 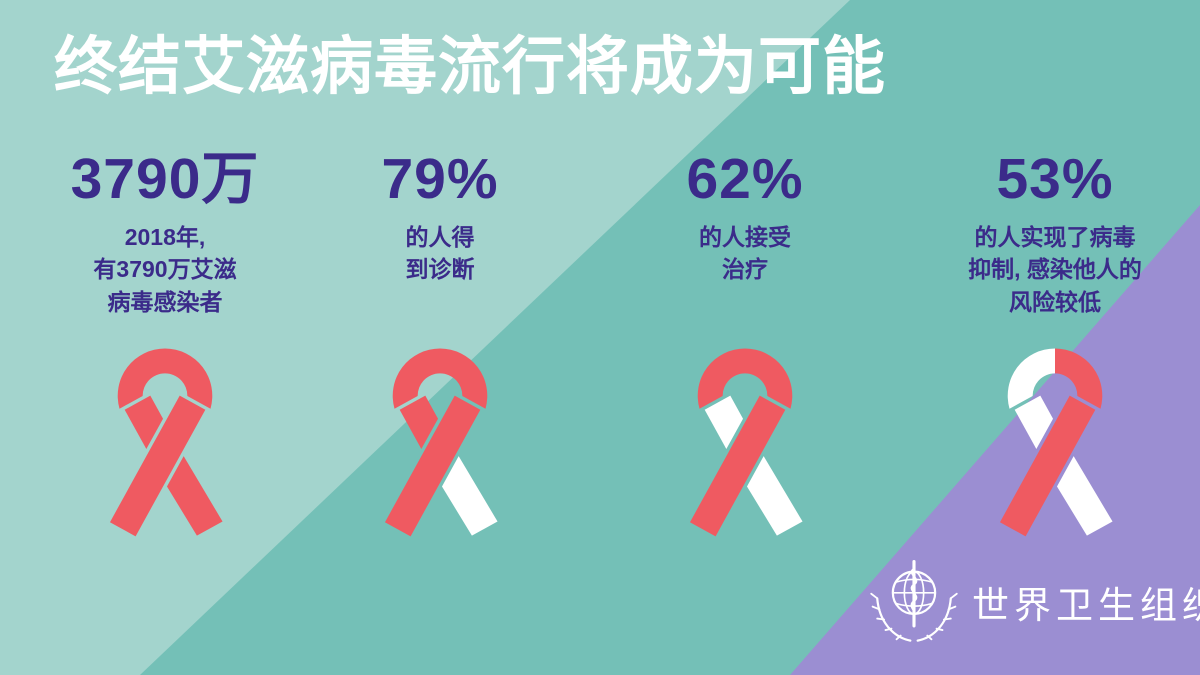 What do you see at coordinates (1055, 302) in the screenshot?
I see `stat-desc-line: 风险较低` at bounding box center [1055, 302].